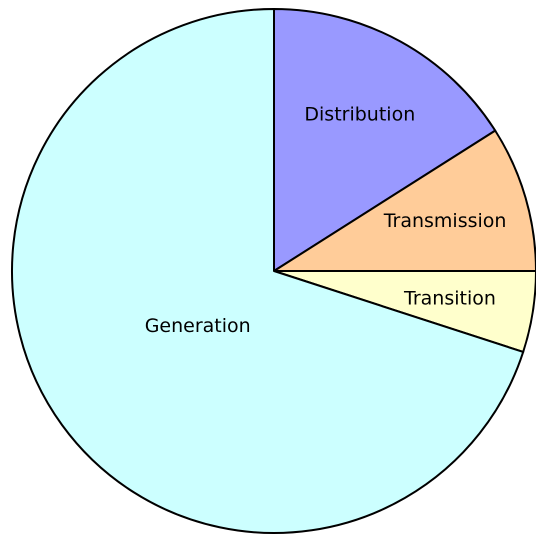 Image resolution: width=536 pixels, height=538 pixels. Describe the element at coordinates (449, 298) in the screenshot. I see `slice-label: Transition` at that location.